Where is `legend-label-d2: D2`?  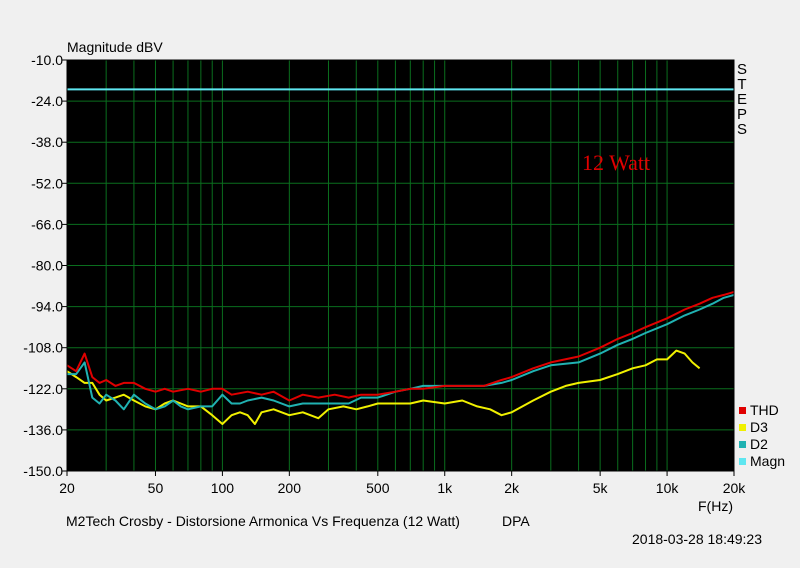 legend-label-d2: D2 is located at coordinates (759, 444).